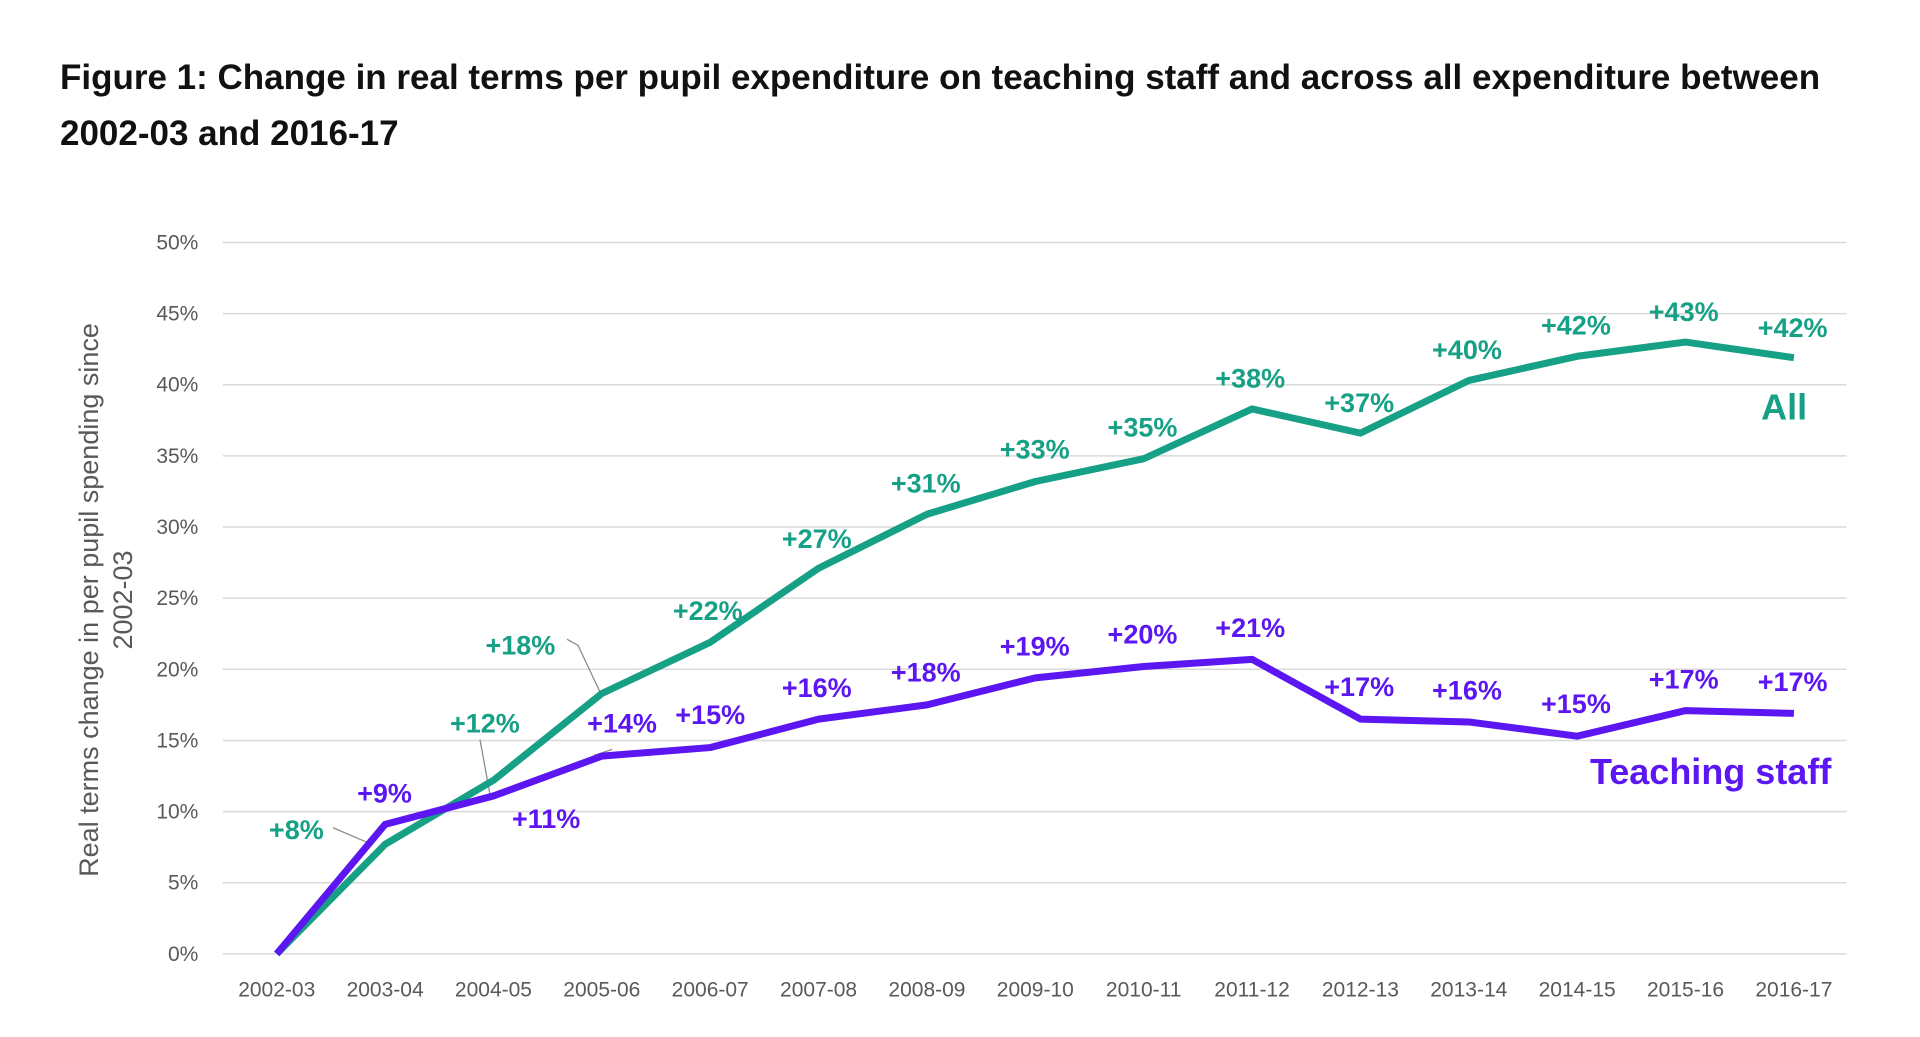 Image resolution: width=1920 pixels, height=1037 pixels. What do you see at coordinates (177, 812) in the screenshot?
I see `y-tick-label: 10%` at bounding box center [177, 812].